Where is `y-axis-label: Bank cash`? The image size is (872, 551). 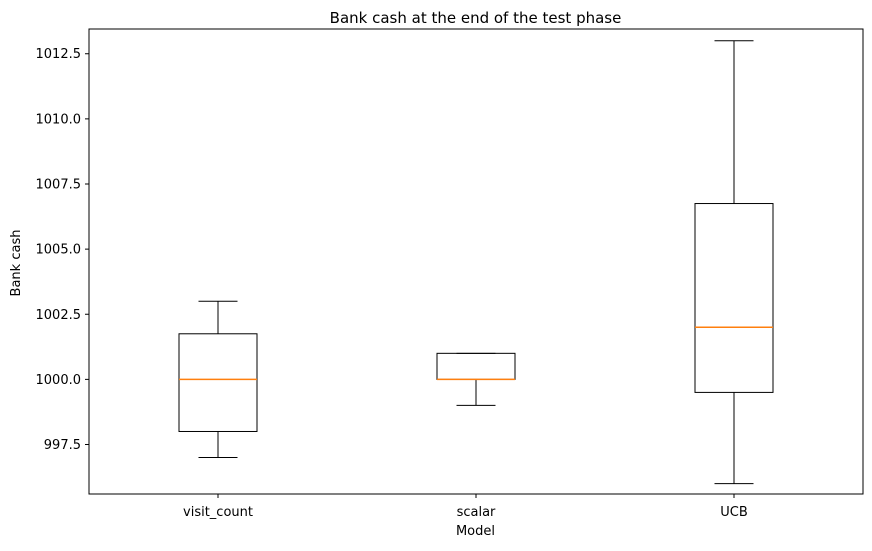 y-axis-label: Bank cash is located at coordinates (16, 263).